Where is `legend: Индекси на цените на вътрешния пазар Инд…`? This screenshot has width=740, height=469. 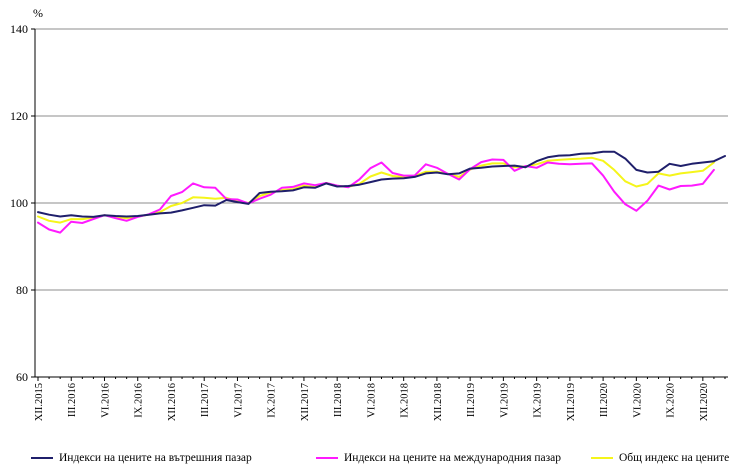
legend: Индекси на цените на вътрешния пазар Инд… is located at coordinates (370, 458).